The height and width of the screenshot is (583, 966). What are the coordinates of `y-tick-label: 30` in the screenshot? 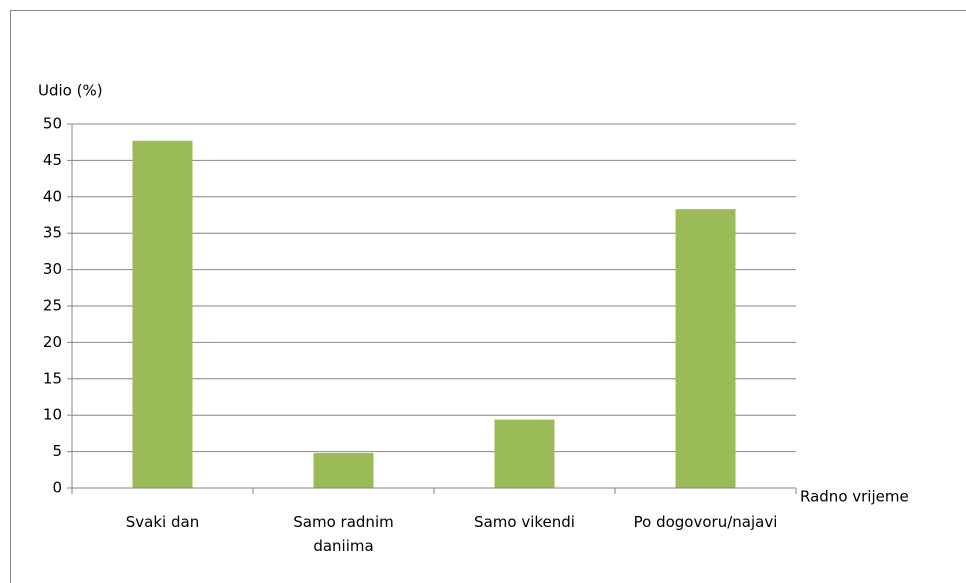 It's located at (52, 269).